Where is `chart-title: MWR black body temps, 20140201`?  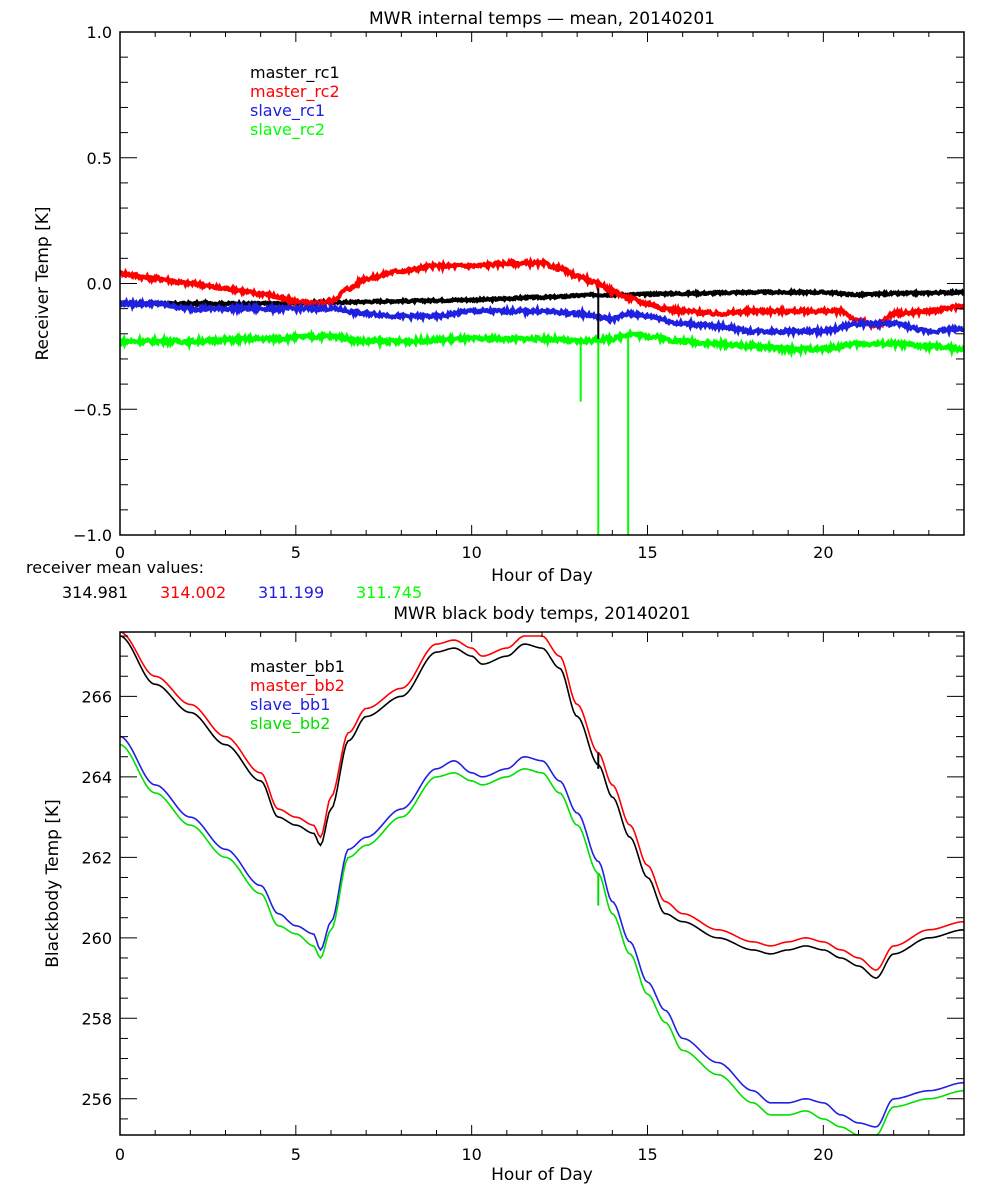 chart-title: MWR black body temps, 20140201 is located at coordinates (541, 614).